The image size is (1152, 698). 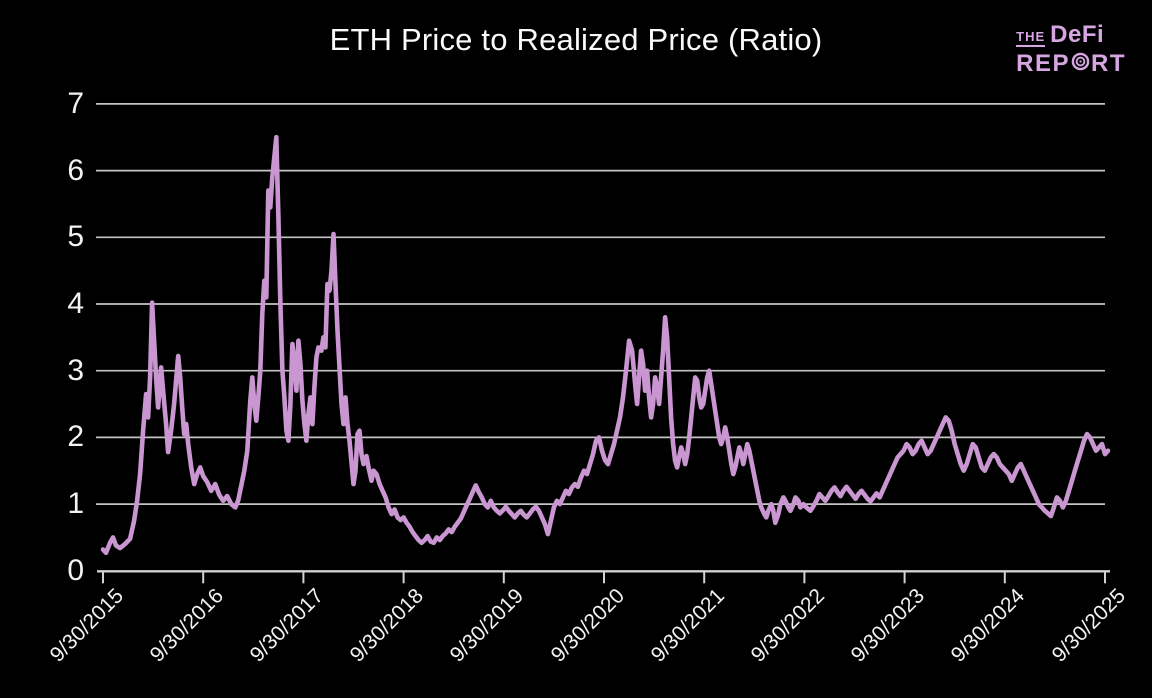 I want to click on logo-line-2: REP RT, so click(x=1071, y=64).